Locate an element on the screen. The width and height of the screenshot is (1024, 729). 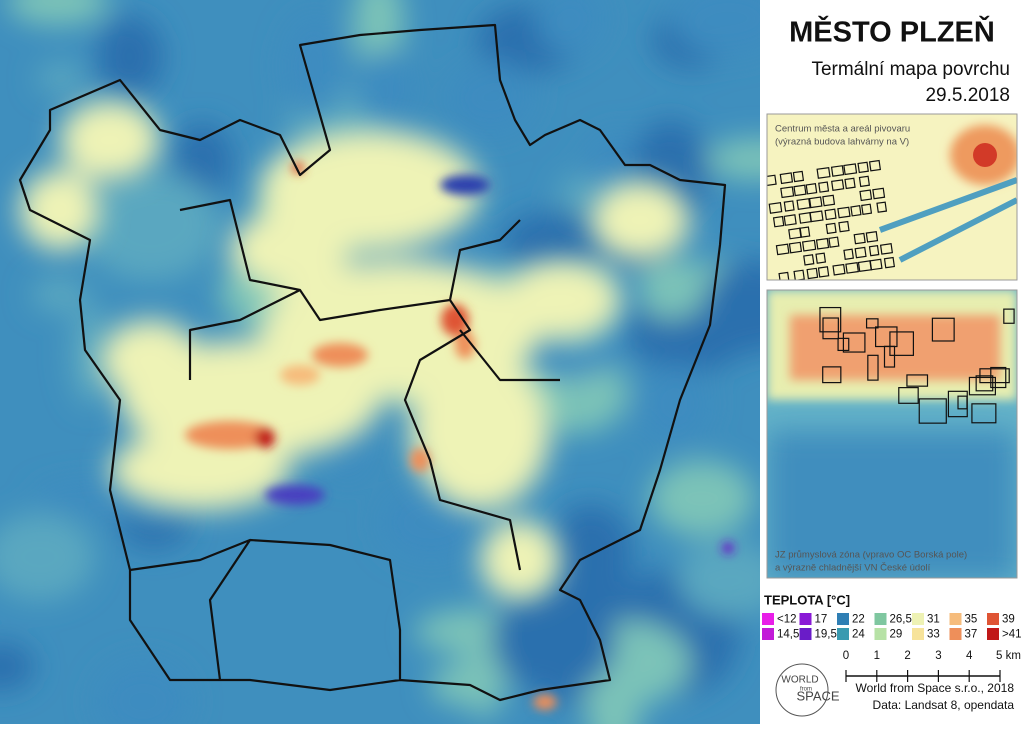
map-date: 29.5.2018 is located at coordinates (967, 95).